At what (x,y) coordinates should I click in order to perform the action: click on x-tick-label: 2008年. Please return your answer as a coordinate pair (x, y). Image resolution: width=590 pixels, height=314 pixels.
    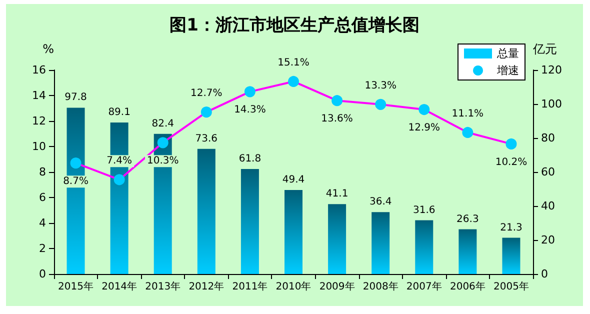
    Looking at the image, I should click on (380, 286).